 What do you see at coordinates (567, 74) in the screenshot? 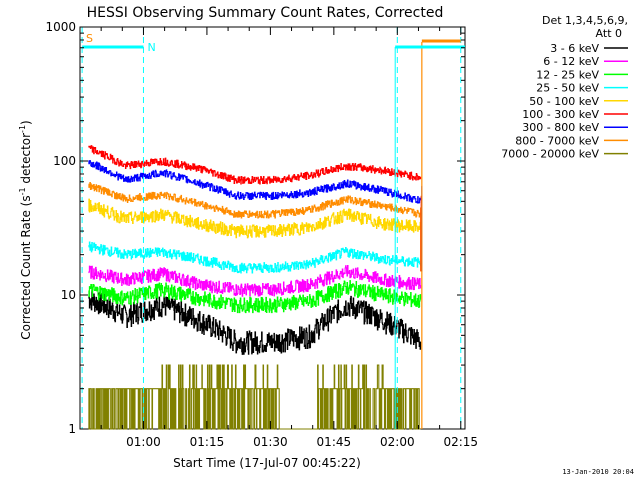
I see `legend-label: 12 - 25 keV` at bounding box center [567, 74].